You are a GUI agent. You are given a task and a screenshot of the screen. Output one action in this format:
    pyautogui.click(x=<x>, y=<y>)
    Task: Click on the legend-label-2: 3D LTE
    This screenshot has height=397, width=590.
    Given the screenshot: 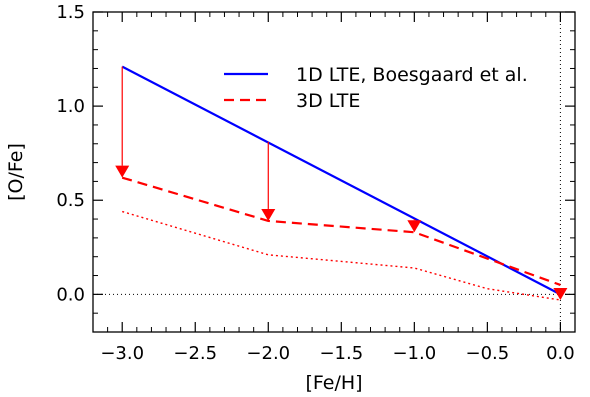 What is the action you would take?
    pyautogui.click(x=328, y=101)
    